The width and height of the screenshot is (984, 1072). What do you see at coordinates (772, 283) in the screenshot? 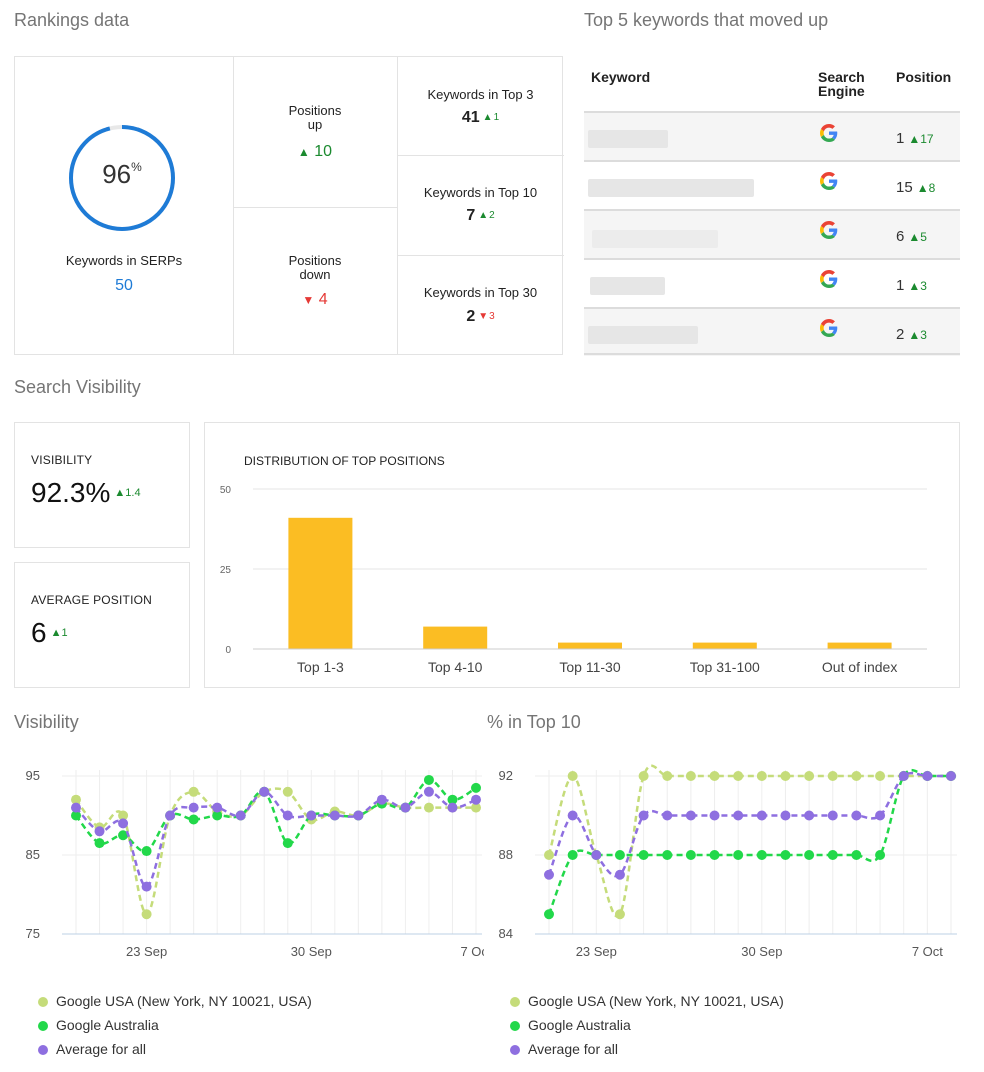
I see `table-row: 1 ▲3` at bounding box center [772, 283].